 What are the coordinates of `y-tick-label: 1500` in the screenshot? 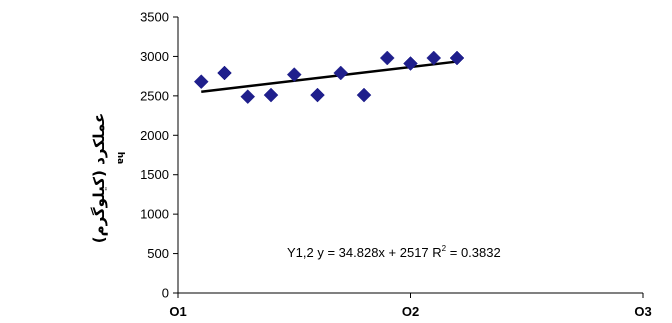 It's located at (154, 174).